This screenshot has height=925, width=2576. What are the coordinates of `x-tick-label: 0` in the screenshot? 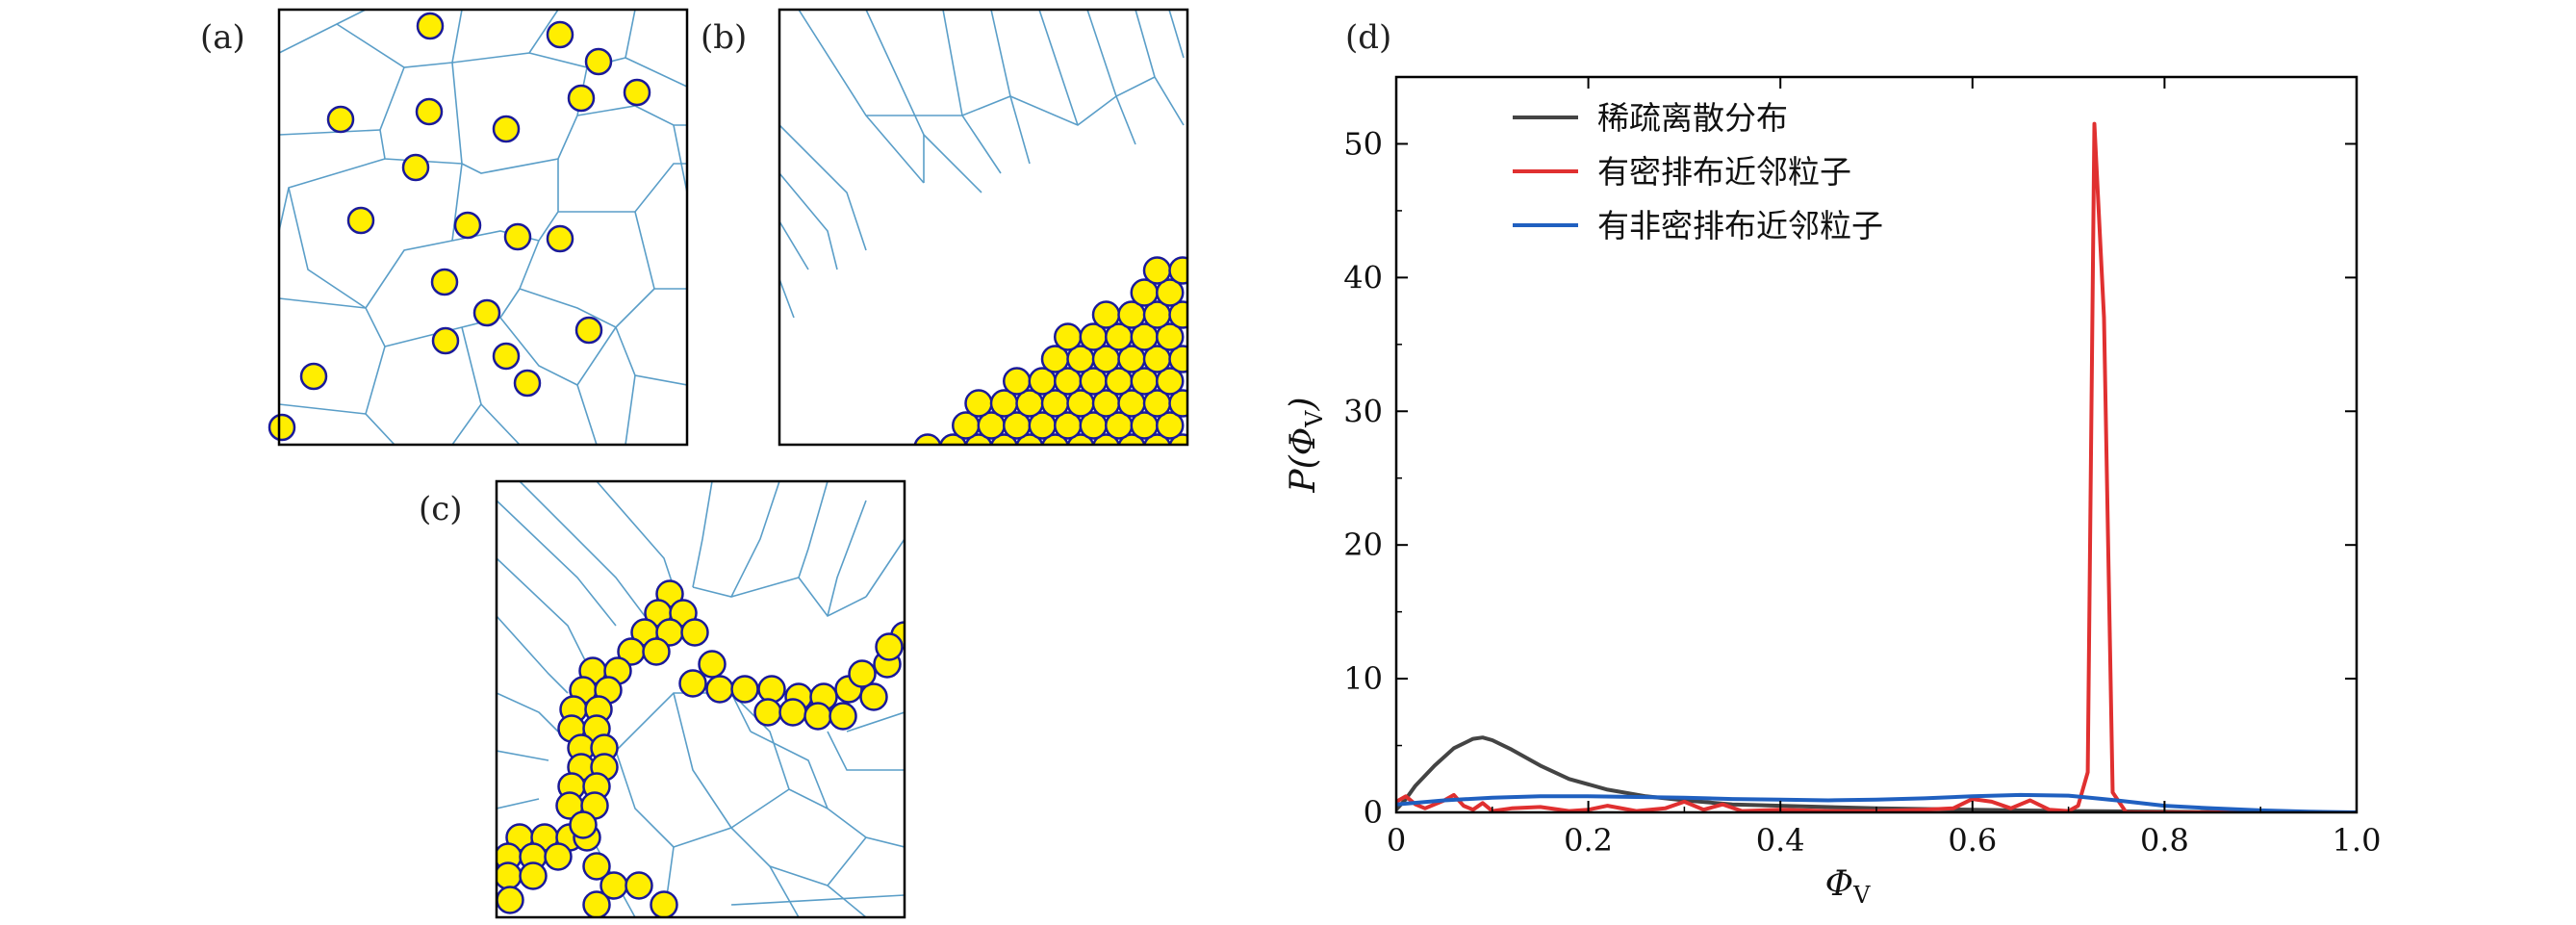 It's located at (1396, 840).